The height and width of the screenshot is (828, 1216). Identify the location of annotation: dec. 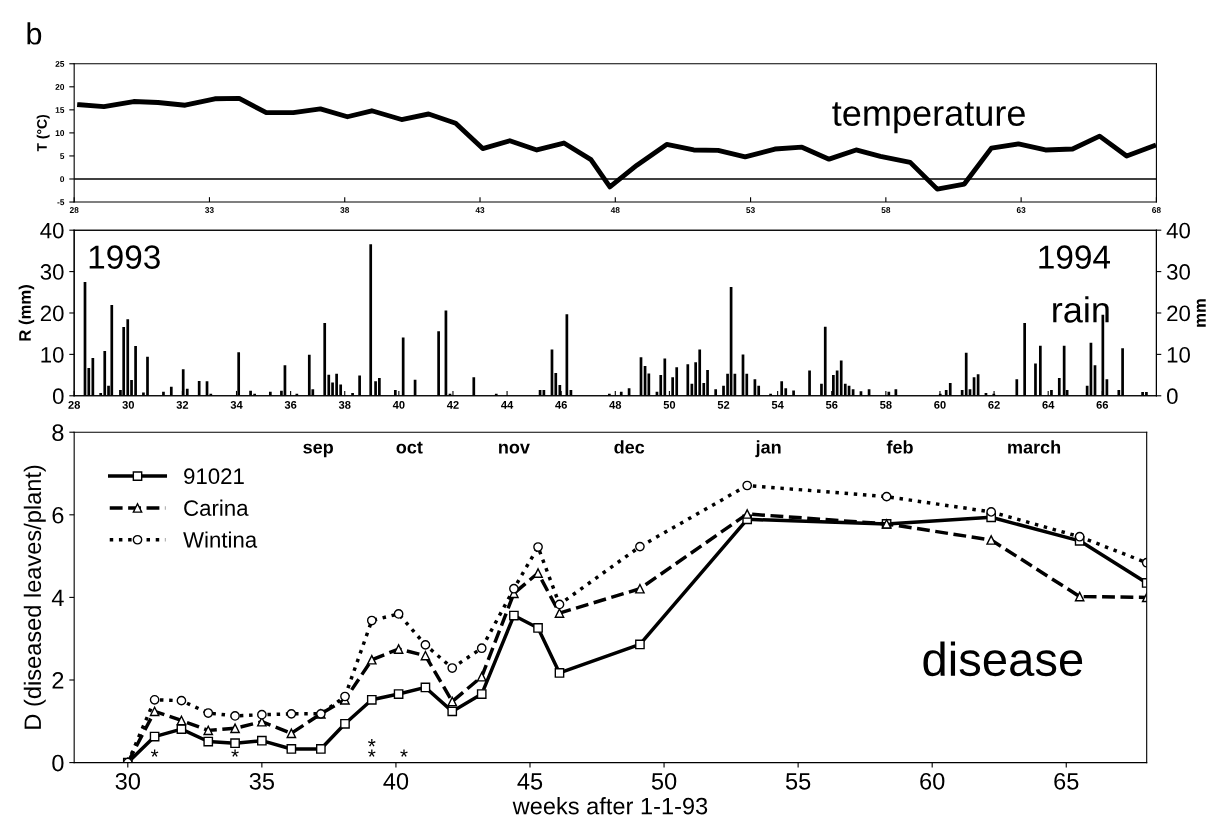
(629, 447).